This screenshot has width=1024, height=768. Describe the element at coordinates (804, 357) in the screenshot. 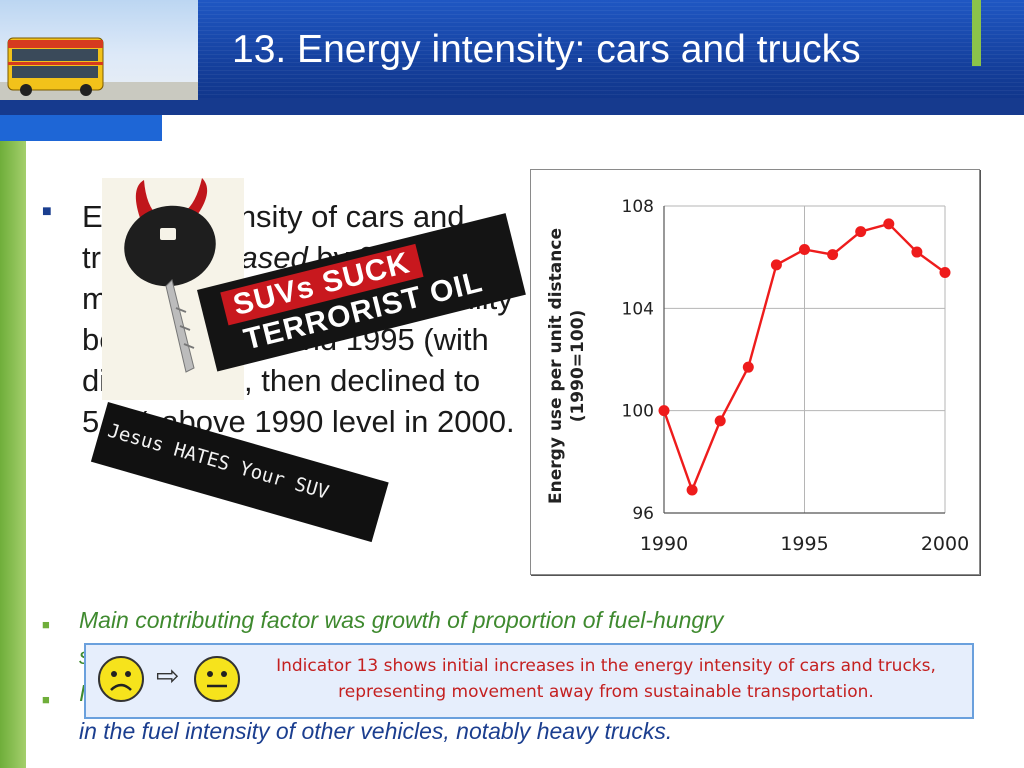

I see `chart-series` at that location.